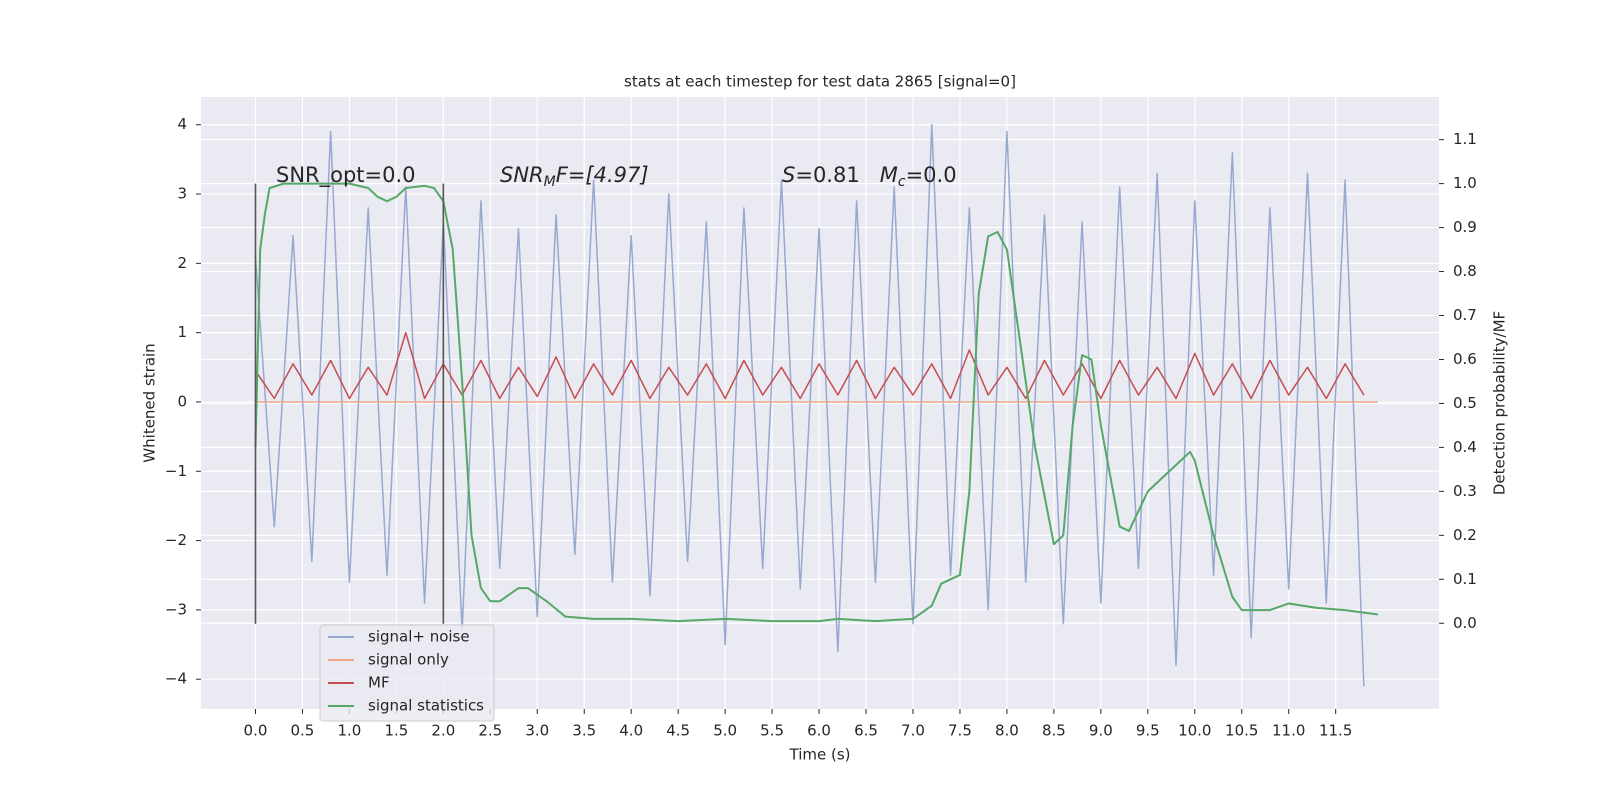 Image resolution: width=1600 pixels, height=804 pixels. What do you see at coordinates (866, 731) in the screenshot?
I see `x-tick-label: 6.5` at bounding box center [866, 731].